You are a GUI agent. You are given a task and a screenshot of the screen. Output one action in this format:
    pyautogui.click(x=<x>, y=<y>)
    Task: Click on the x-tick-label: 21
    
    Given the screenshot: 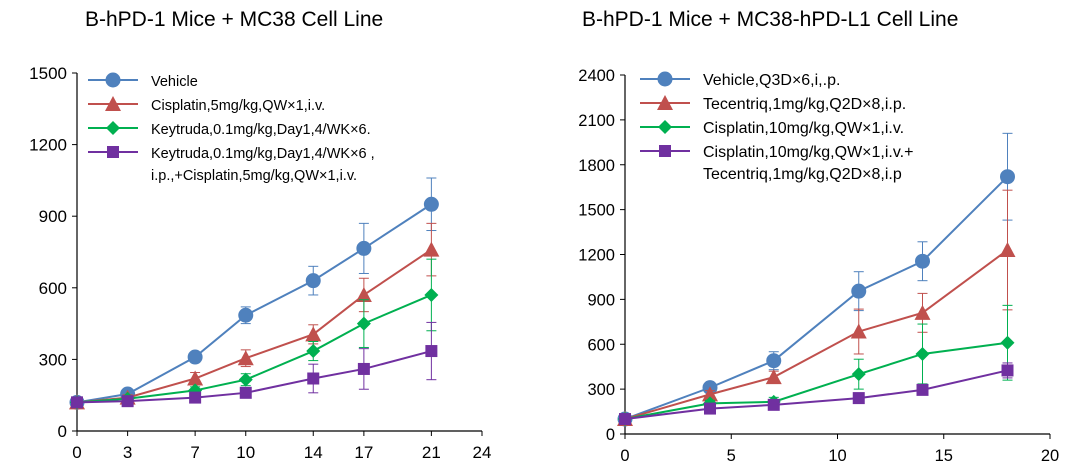 What is the action you would take?
    pyautogui.click(x=431, y=452)
    